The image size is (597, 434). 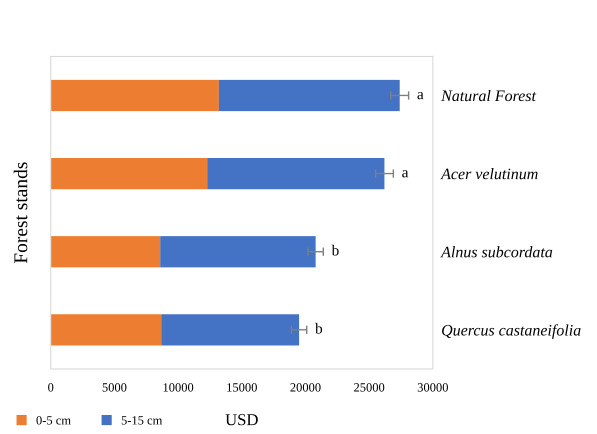 What do you see at coordinates (21, 213) in the screenshot?
I see `y-axis-title: Forest stands` at bounding box center [21, 213].